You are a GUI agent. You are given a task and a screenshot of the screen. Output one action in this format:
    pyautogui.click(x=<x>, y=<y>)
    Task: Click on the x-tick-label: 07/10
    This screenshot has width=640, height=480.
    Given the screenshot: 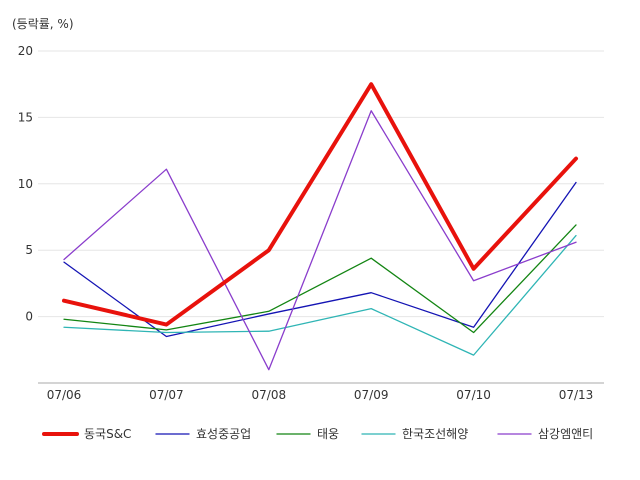 What is the action you would take?
    pyautogui.click(x=473, y=395)
    